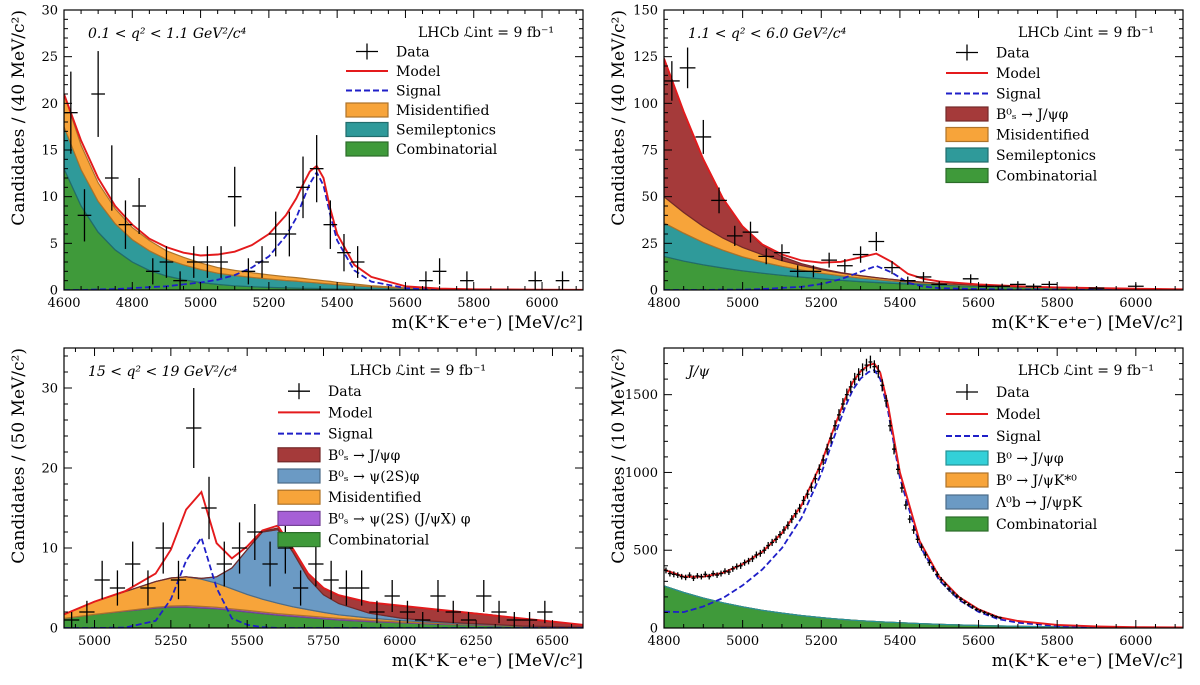 The image size is (1200, 685). What do you see at coordinates (476, 641) in the screenshot?
I see `x-tick-label: 6250` at bounding box center [476, 641].